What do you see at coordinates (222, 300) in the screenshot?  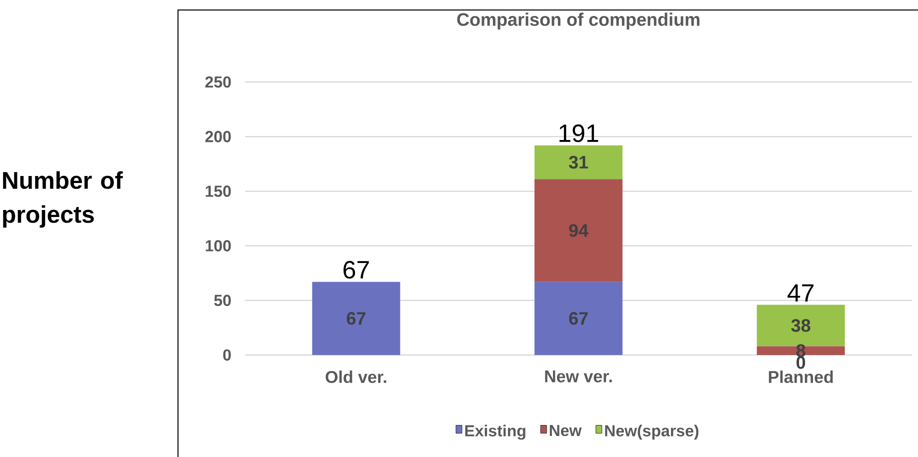 I see `y-tick-label: 50` at bounding box center [222, 300].